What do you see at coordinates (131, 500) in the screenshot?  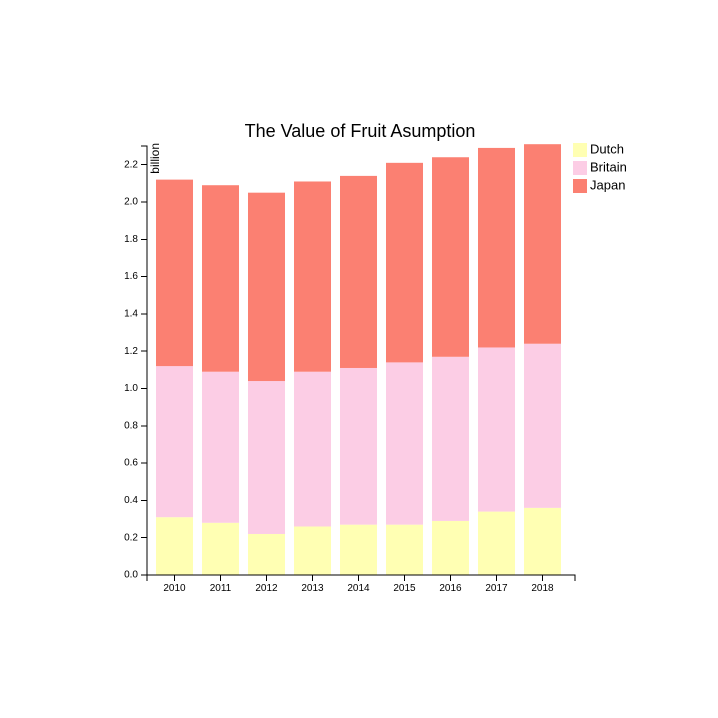 I see `y-tick-label: 0.4` at bounding box center [131, 500].